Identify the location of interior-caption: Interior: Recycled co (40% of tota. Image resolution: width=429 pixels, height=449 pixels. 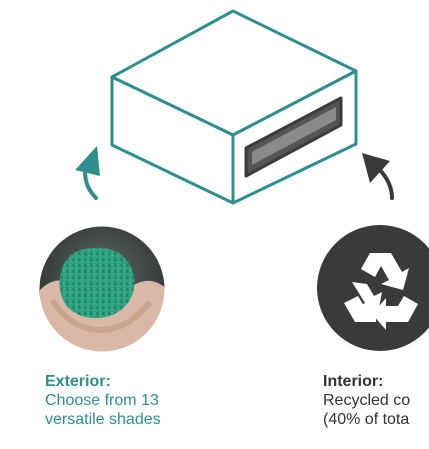
(366, 400).